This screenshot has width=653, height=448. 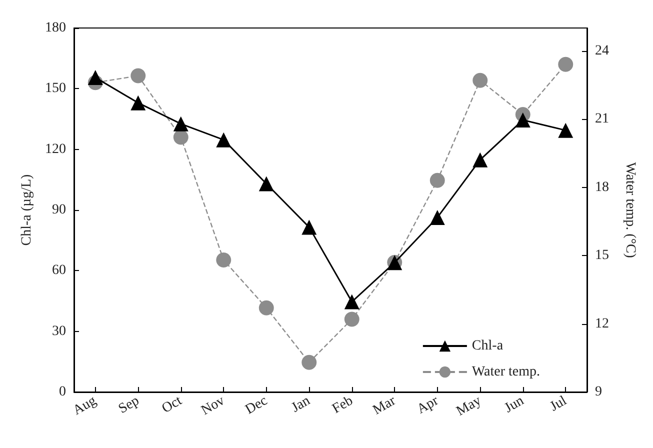 What do you see at coordinates (172, 405) in the screenshot?
I see `x-tick-label: Oct` at bounding box center [172, 405].